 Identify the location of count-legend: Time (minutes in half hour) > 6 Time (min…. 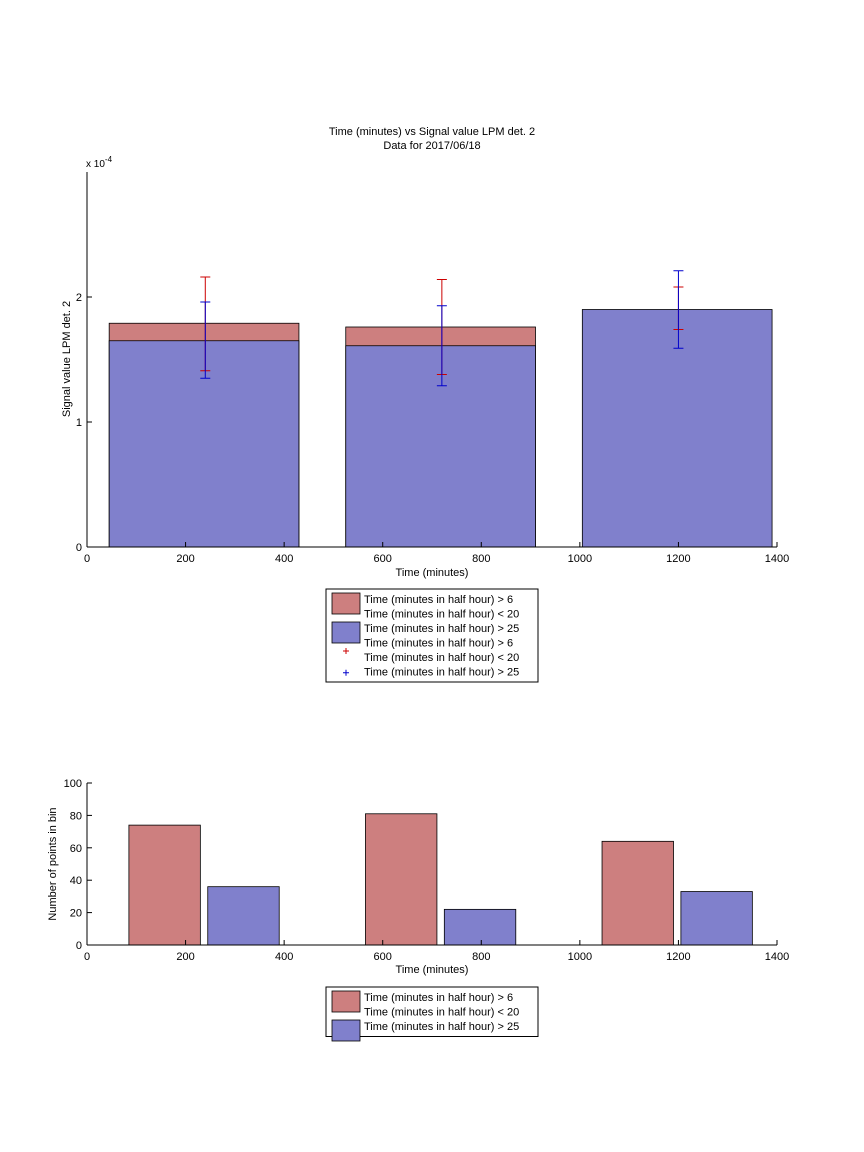
(432, 1014).